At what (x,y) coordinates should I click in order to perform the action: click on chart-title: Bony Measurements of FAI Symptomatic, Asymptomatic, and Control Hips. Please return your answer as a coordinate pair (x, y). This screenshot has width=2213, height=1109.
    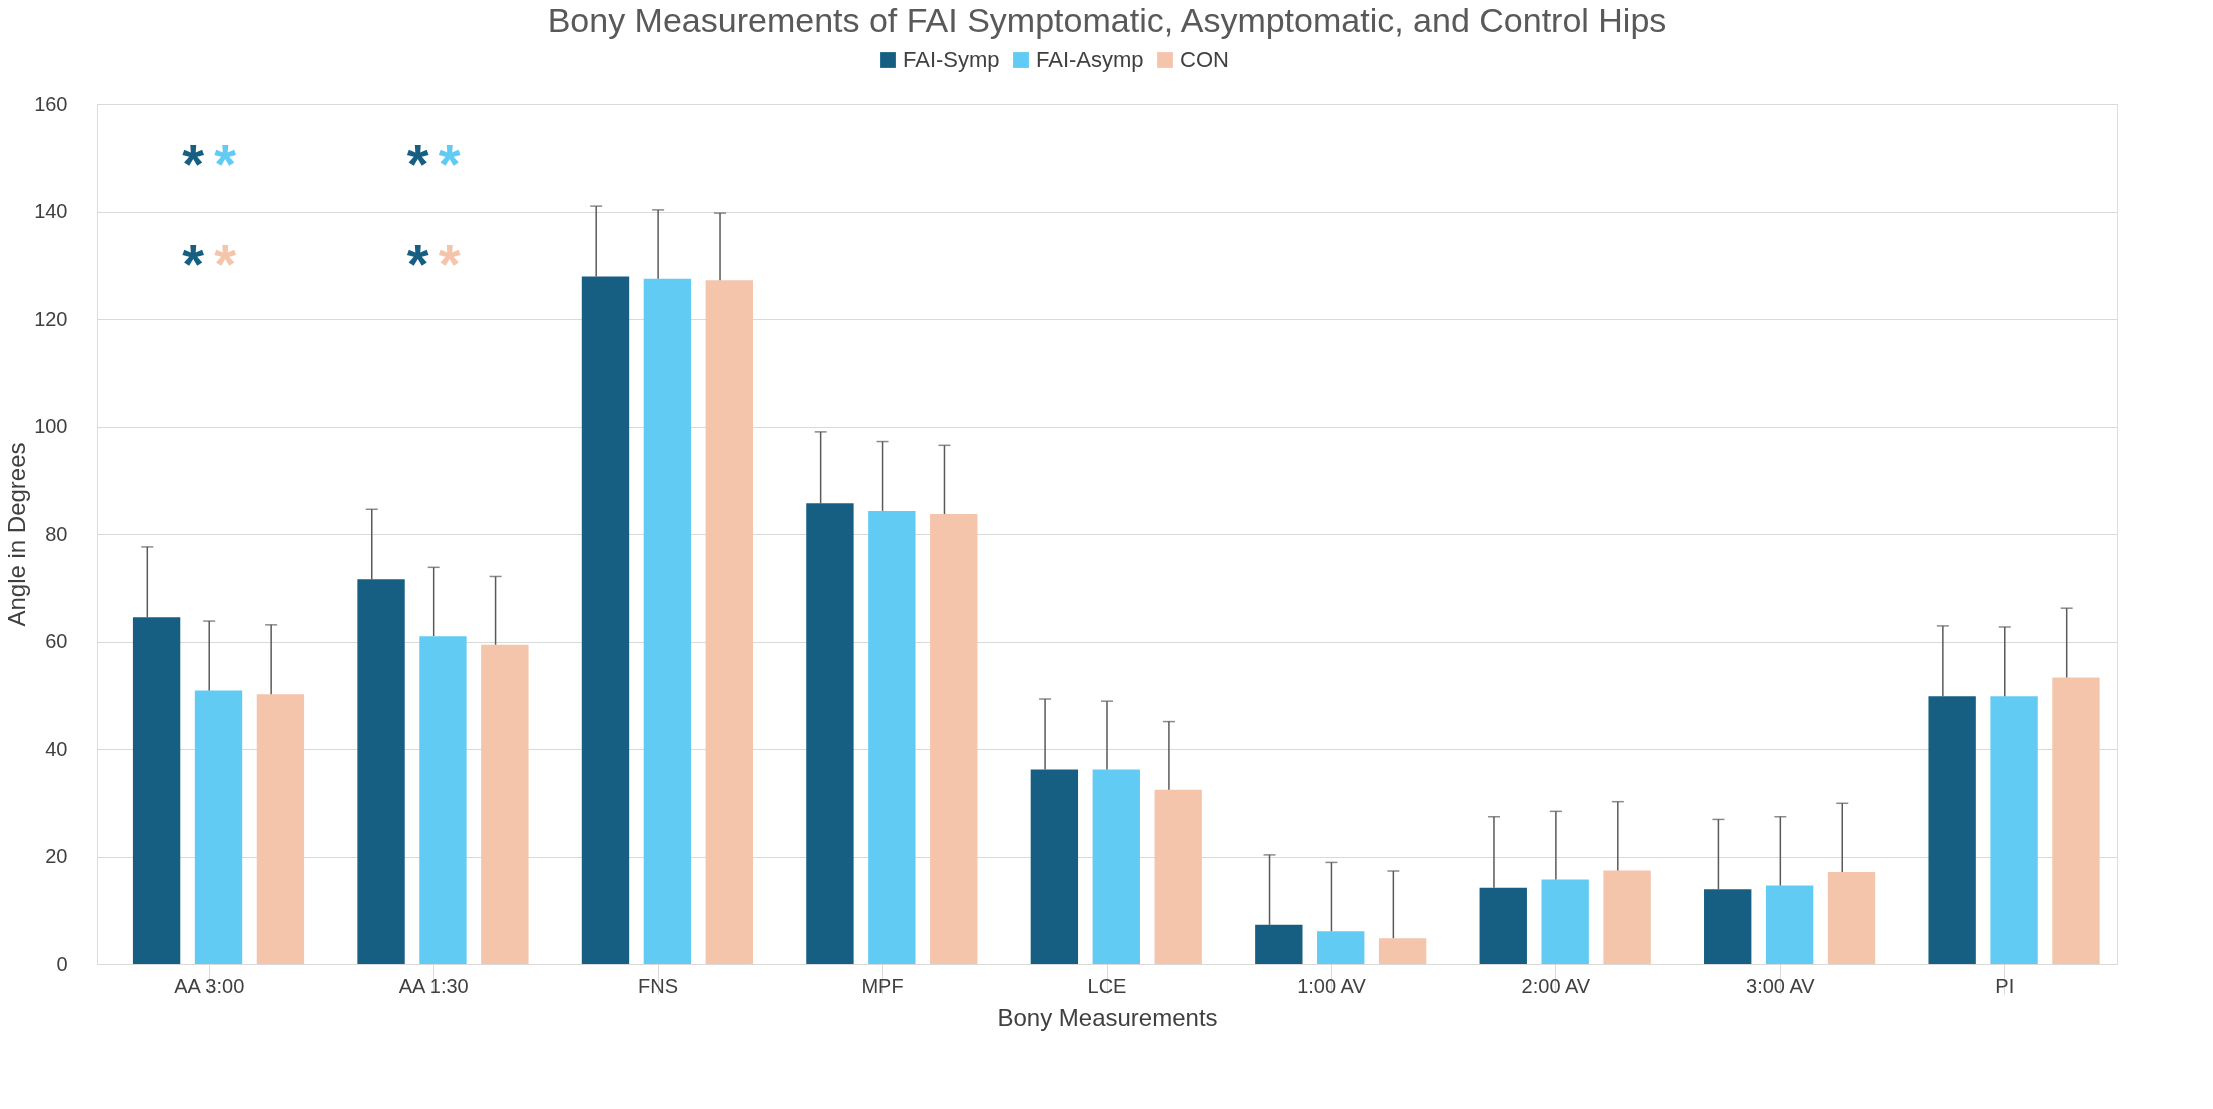
    Looking at the image, I should click on (1107, 20).